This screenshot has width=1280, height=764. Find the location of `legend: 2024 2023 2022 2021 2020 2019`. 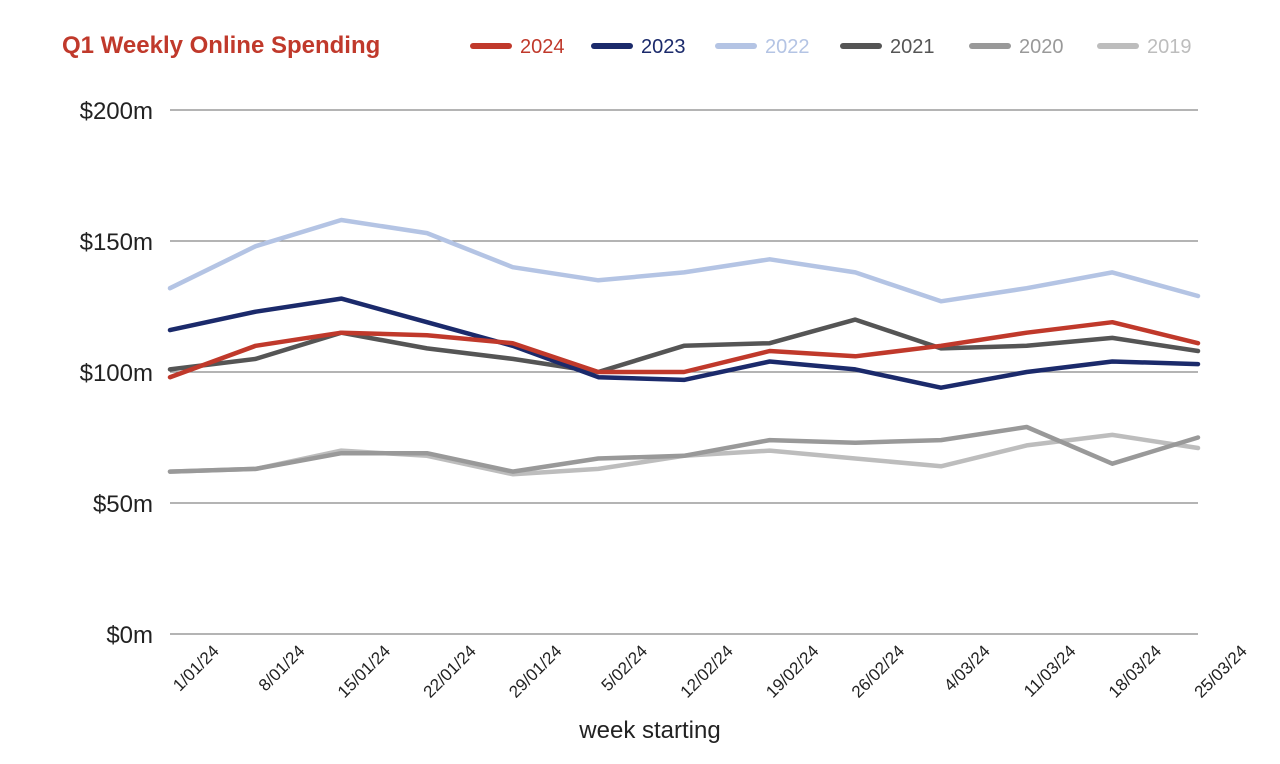

legend: 2024 2023 2022 2021 2020 2019 is located at coordinates (831, 47).